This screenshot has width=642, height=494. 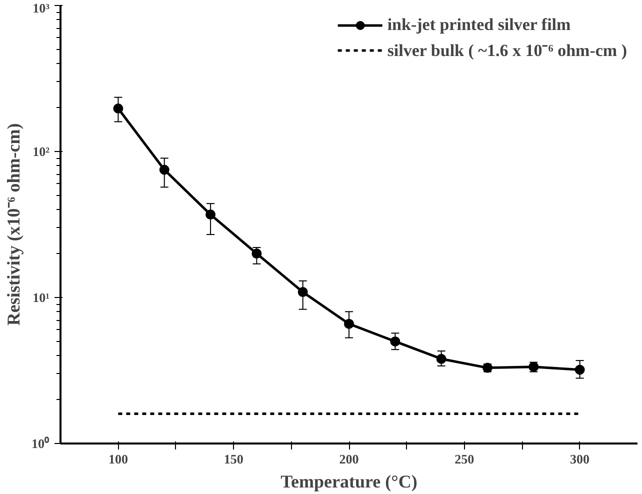 What do you see at coordinates (14, 224) in the screenshot?
I see `y-axis-title: Resistivity (x10⁻⁶ ohm-cm)` at bounding box center [14, 224].